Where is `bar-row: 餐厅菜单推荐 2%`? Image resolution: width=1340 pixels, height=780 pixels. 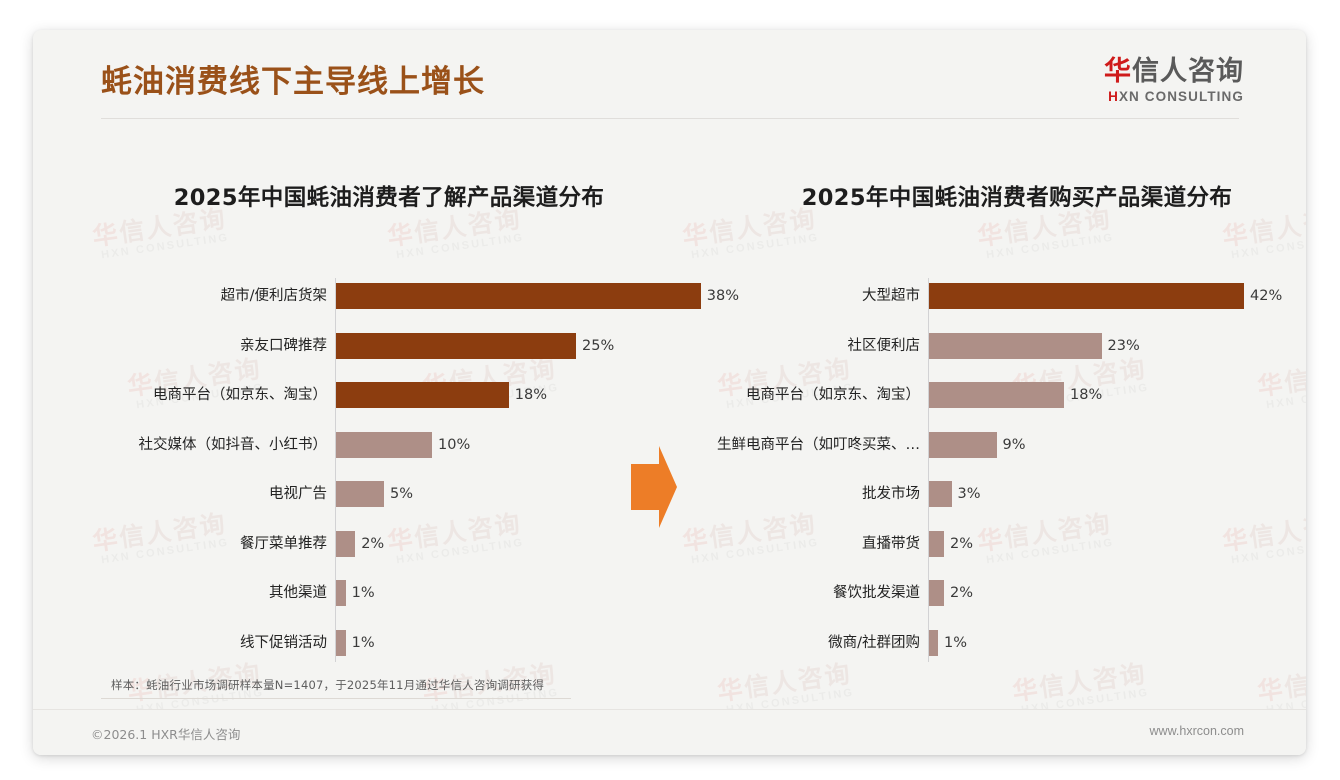 bar-row: 餐厅菜单推荐 2% is located at coordinates (393, 543).